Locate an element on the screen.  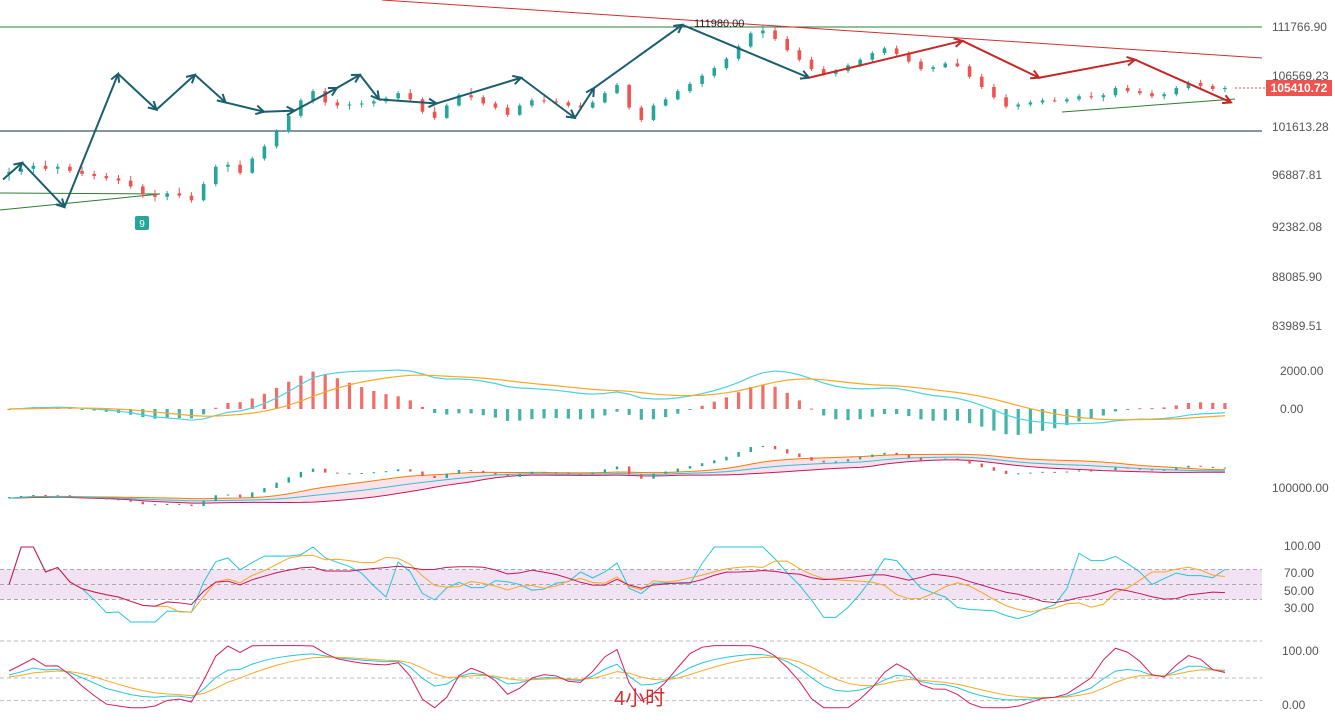
wave-down is located at coordinates (1020, 71).